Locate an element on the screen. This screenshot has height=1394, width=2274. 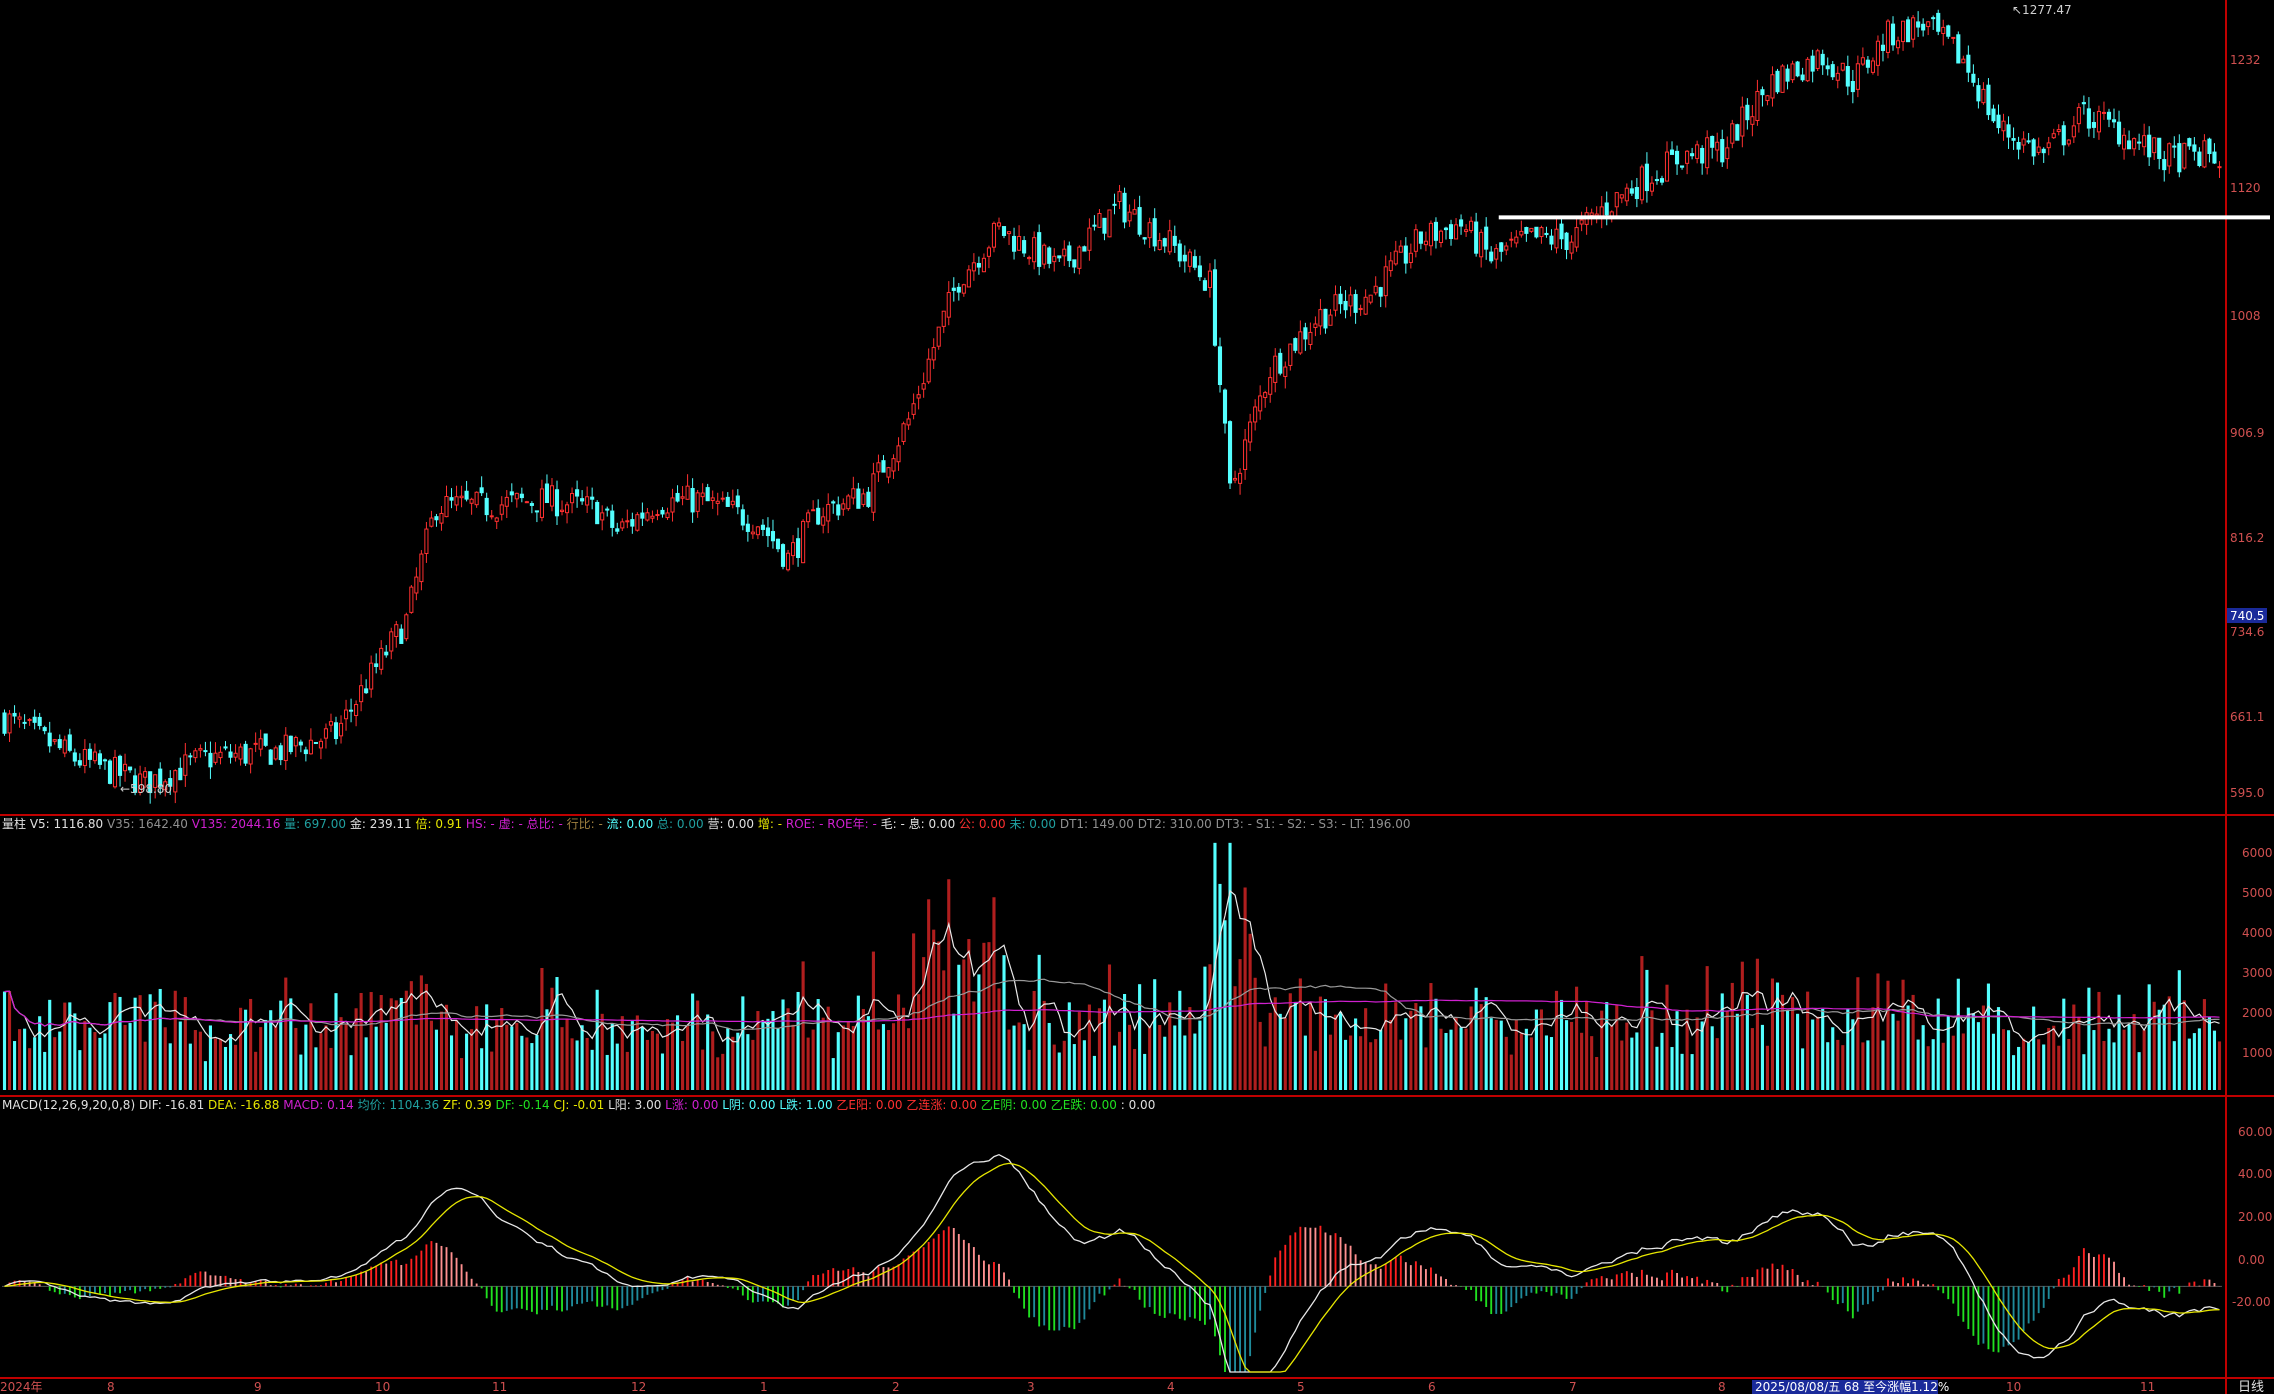
volume-ma5 is located at coordinates (1112, 966).